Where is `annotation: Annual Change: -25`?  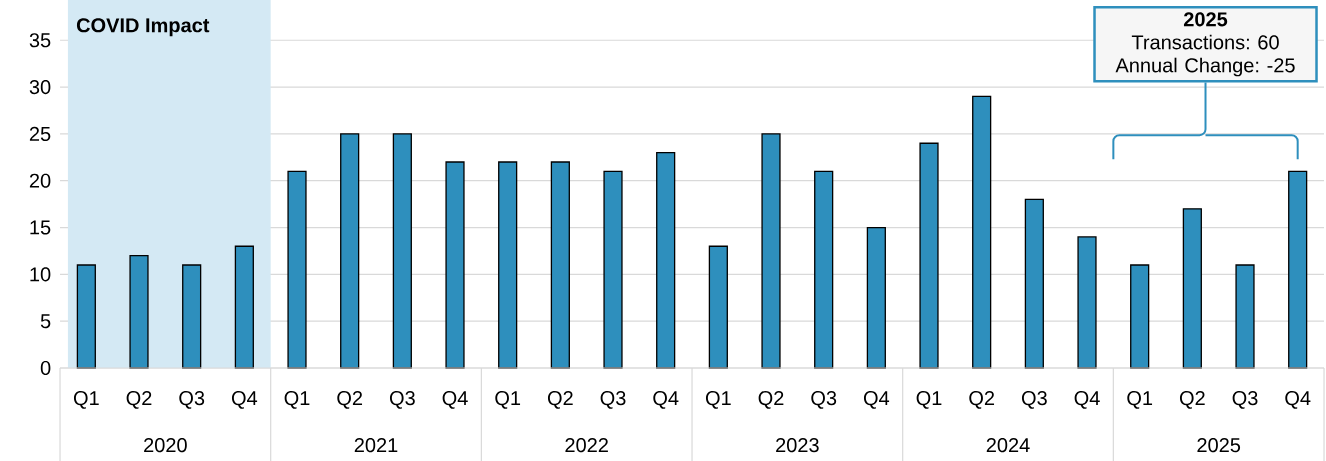
annotation: Annual Change: -25 is located at coordinates (1205, 67).